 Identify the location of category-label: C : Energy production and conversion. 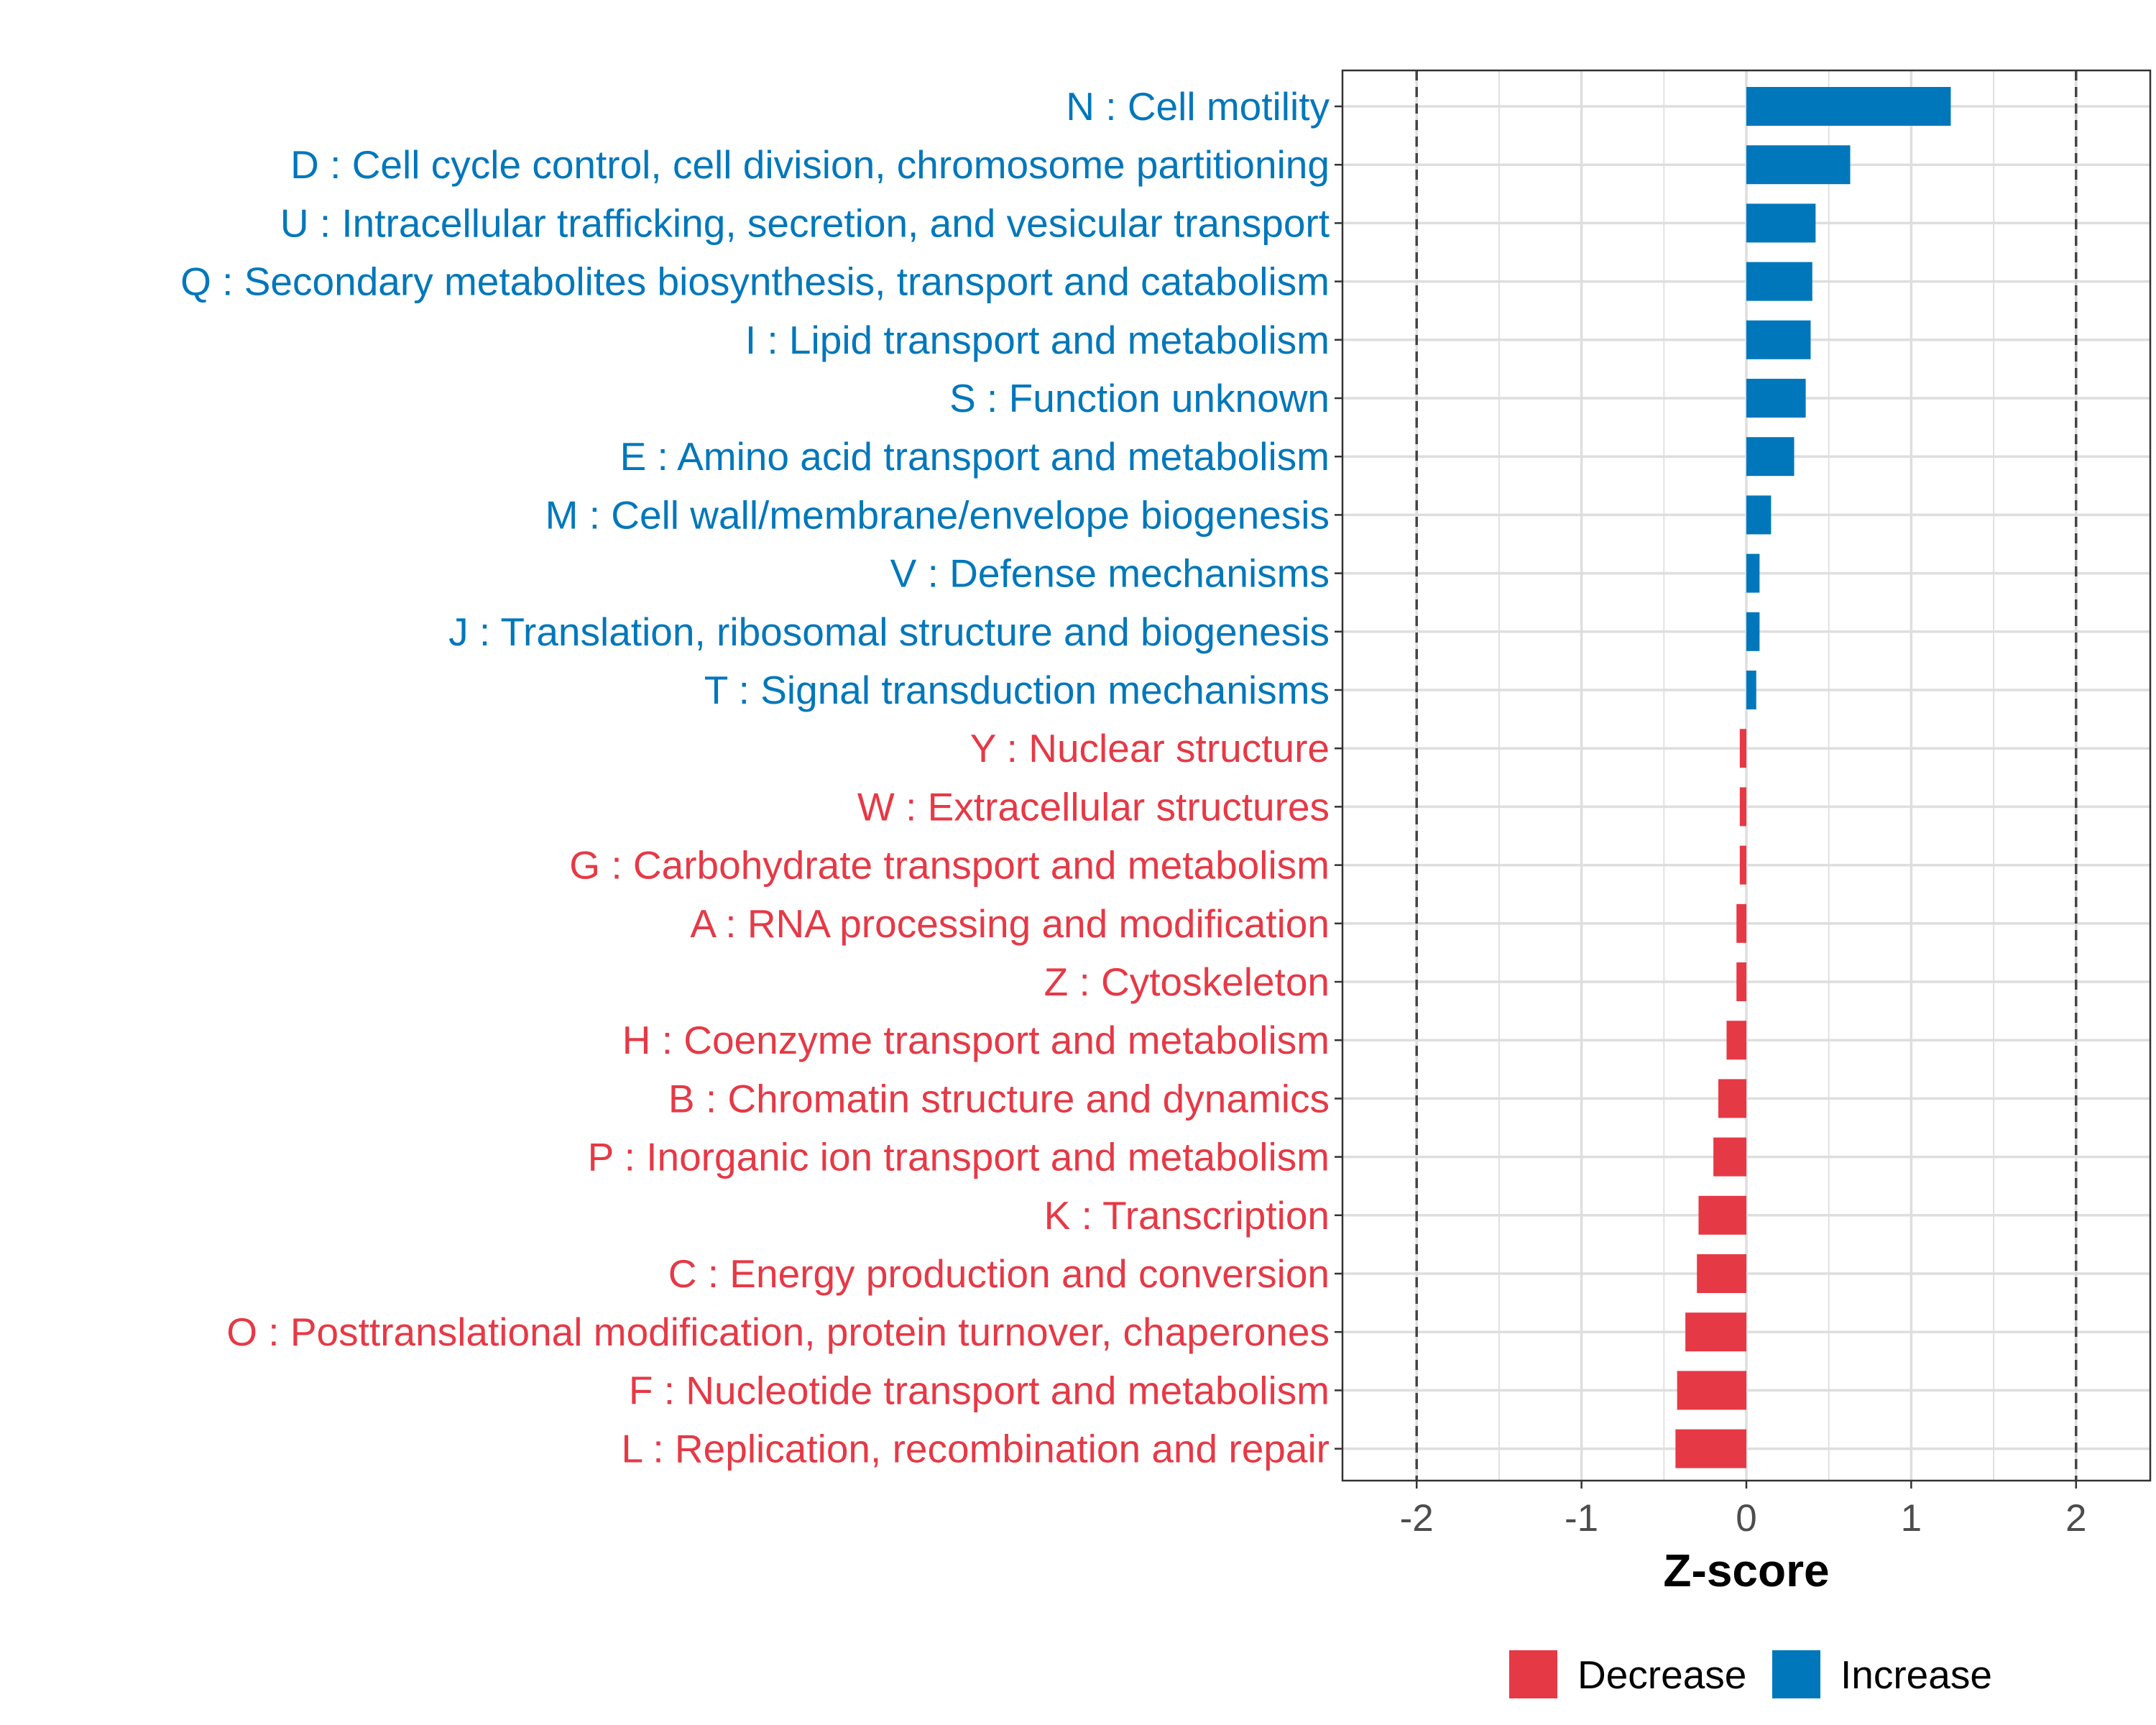
(999, 1273).